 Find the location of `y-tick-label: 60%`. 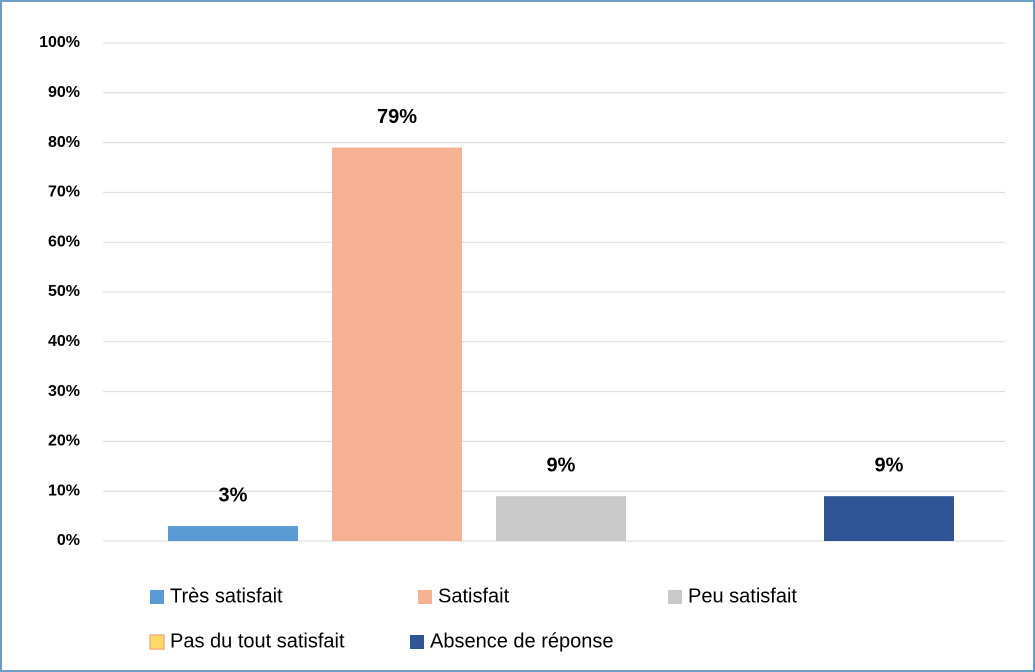

y-tick-label: 60% is located at coordinates (64, 241).